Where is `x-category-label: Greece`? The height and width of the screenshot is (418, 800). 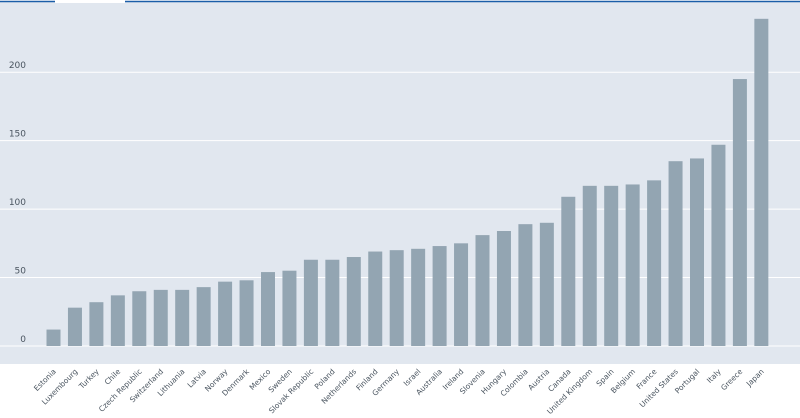
x-category-label: Greece is located at coordinates (732, 380).